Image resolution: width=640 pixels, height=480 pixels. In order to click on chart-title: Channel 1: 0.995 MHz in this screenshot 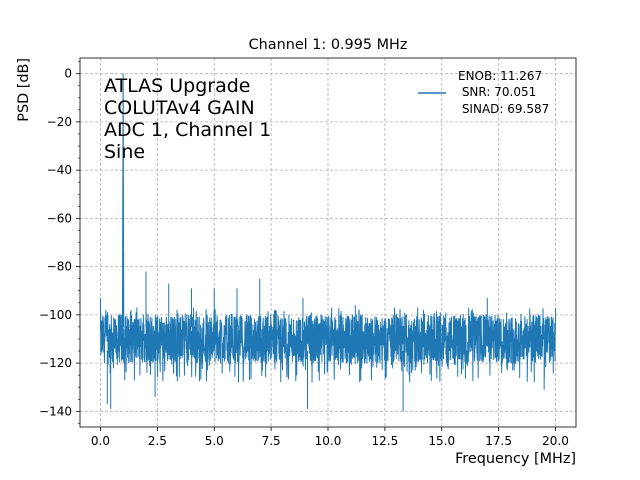, I will do `click(328, 45)`.